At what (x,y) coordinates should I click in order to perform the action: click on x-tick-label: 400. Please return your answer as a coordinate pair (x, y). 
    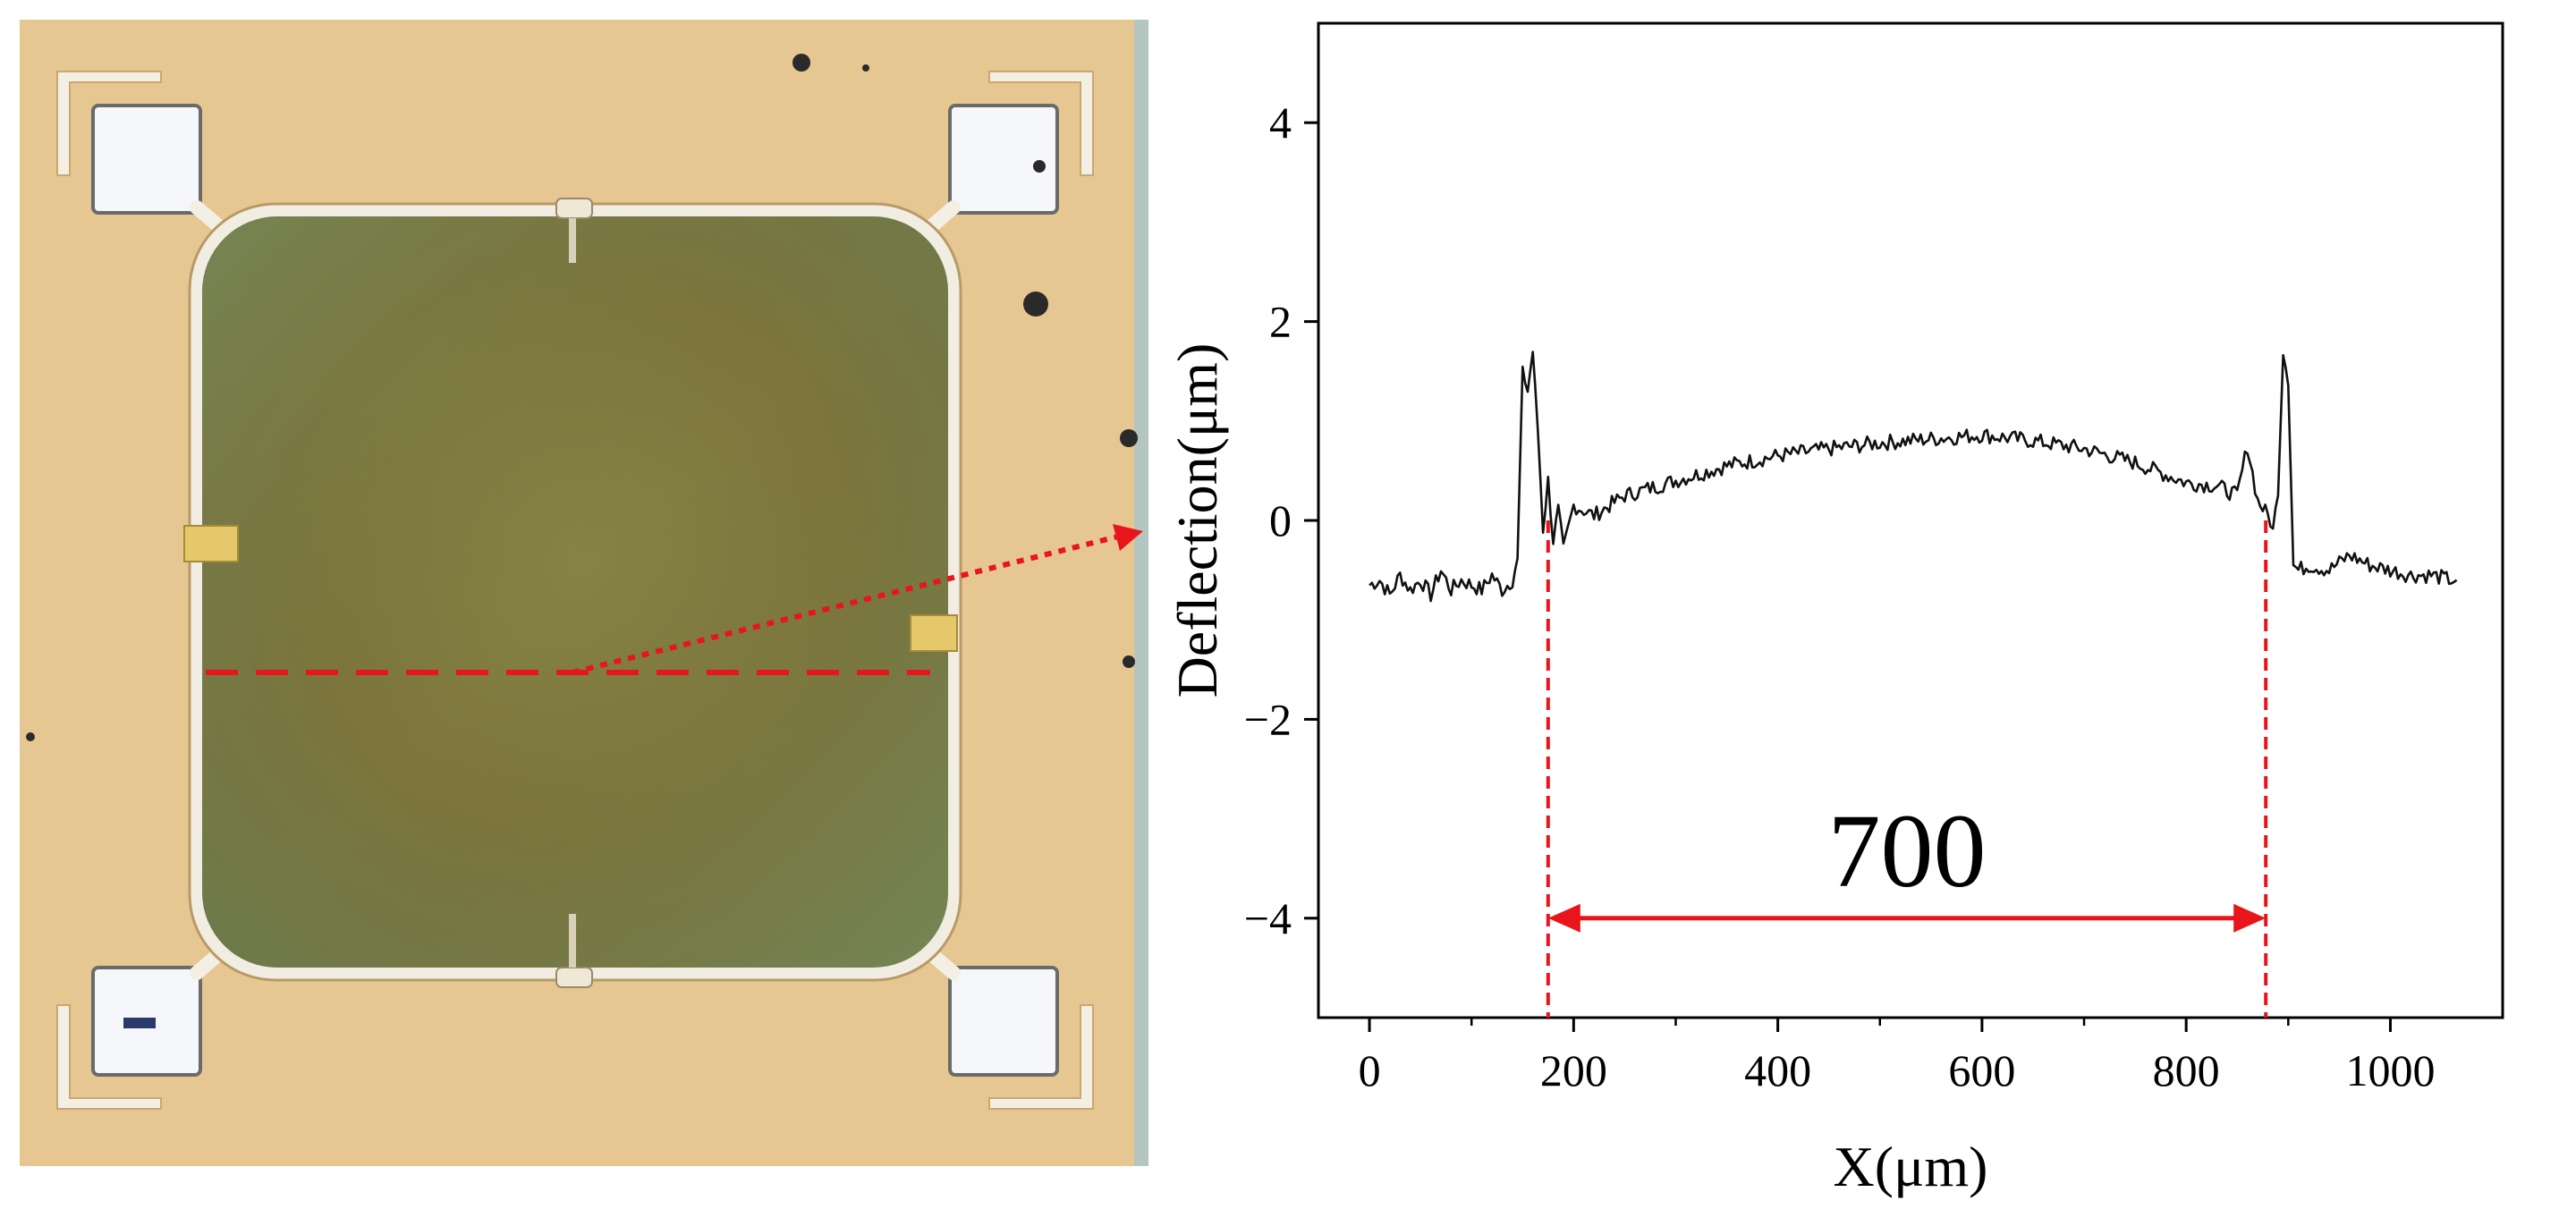
    Looking at the image, I should click on (1777, 1070).